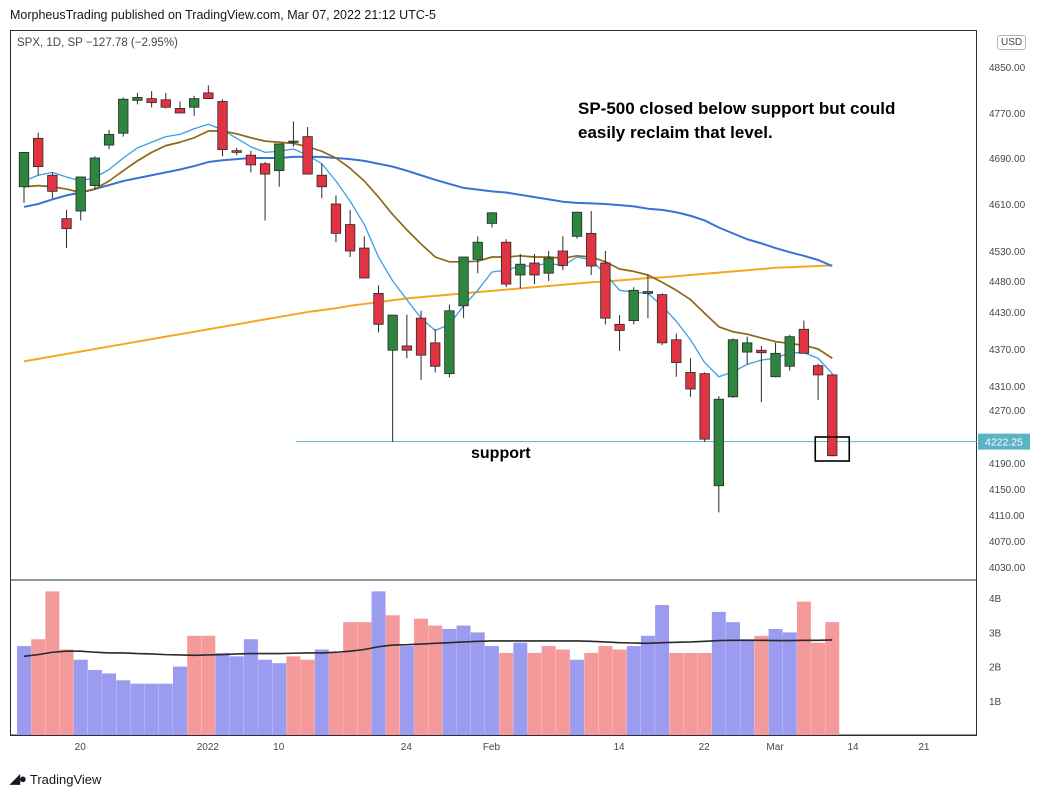  Describe the element at coordinates (995, 668) in the screenshot. I see `volume-tick-label: 2B` at that location.